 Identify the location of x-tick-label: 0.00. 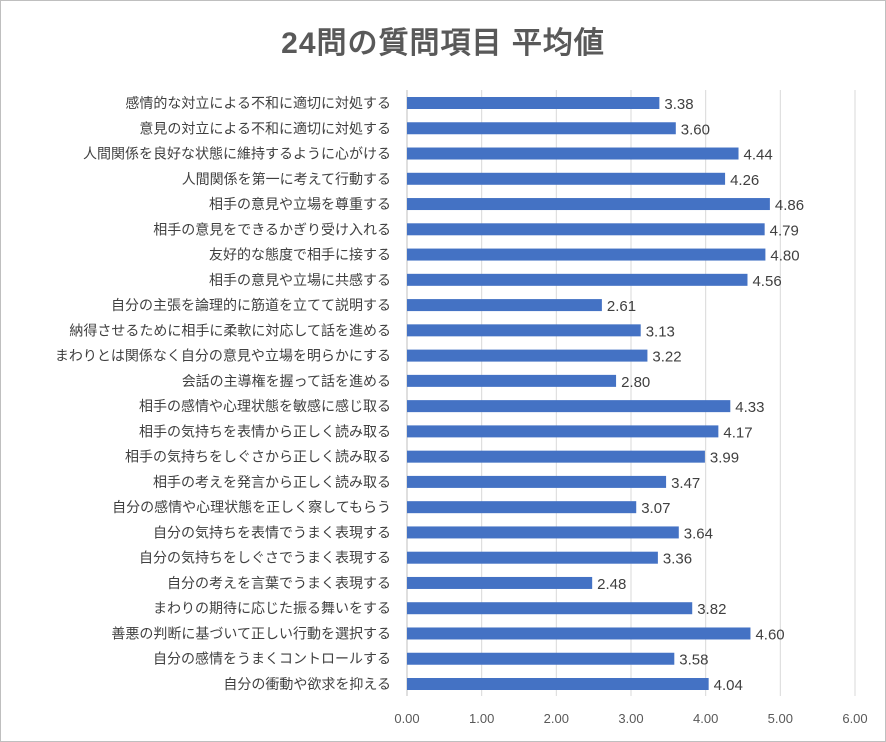
(406, 718).